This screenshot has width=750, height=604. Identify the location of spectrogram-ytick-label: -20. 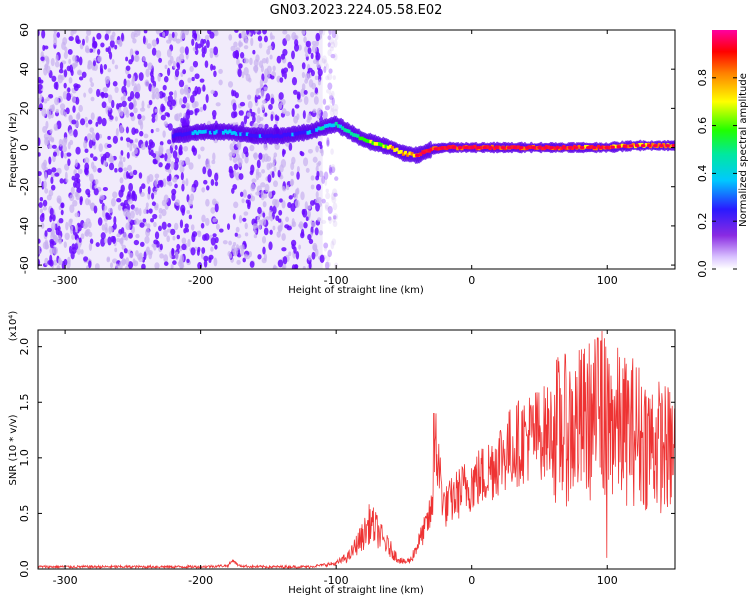
(24, 187).